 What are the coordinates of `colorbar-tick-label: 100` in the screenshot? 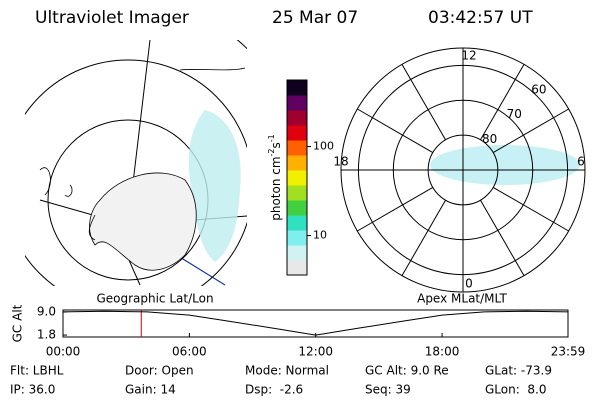 It's located at (323, 146).